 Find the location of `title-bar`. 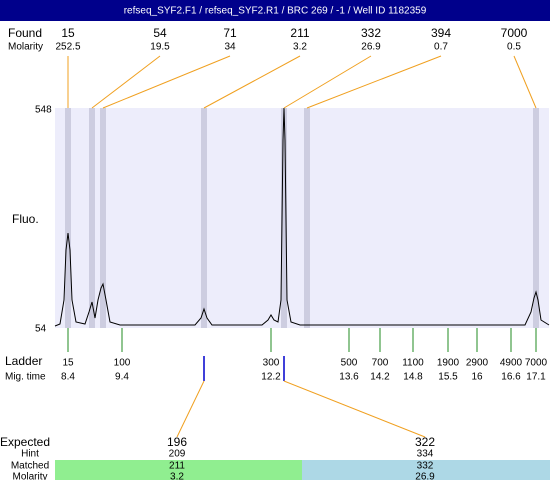

title-bar is located at coordinates (275, 10).